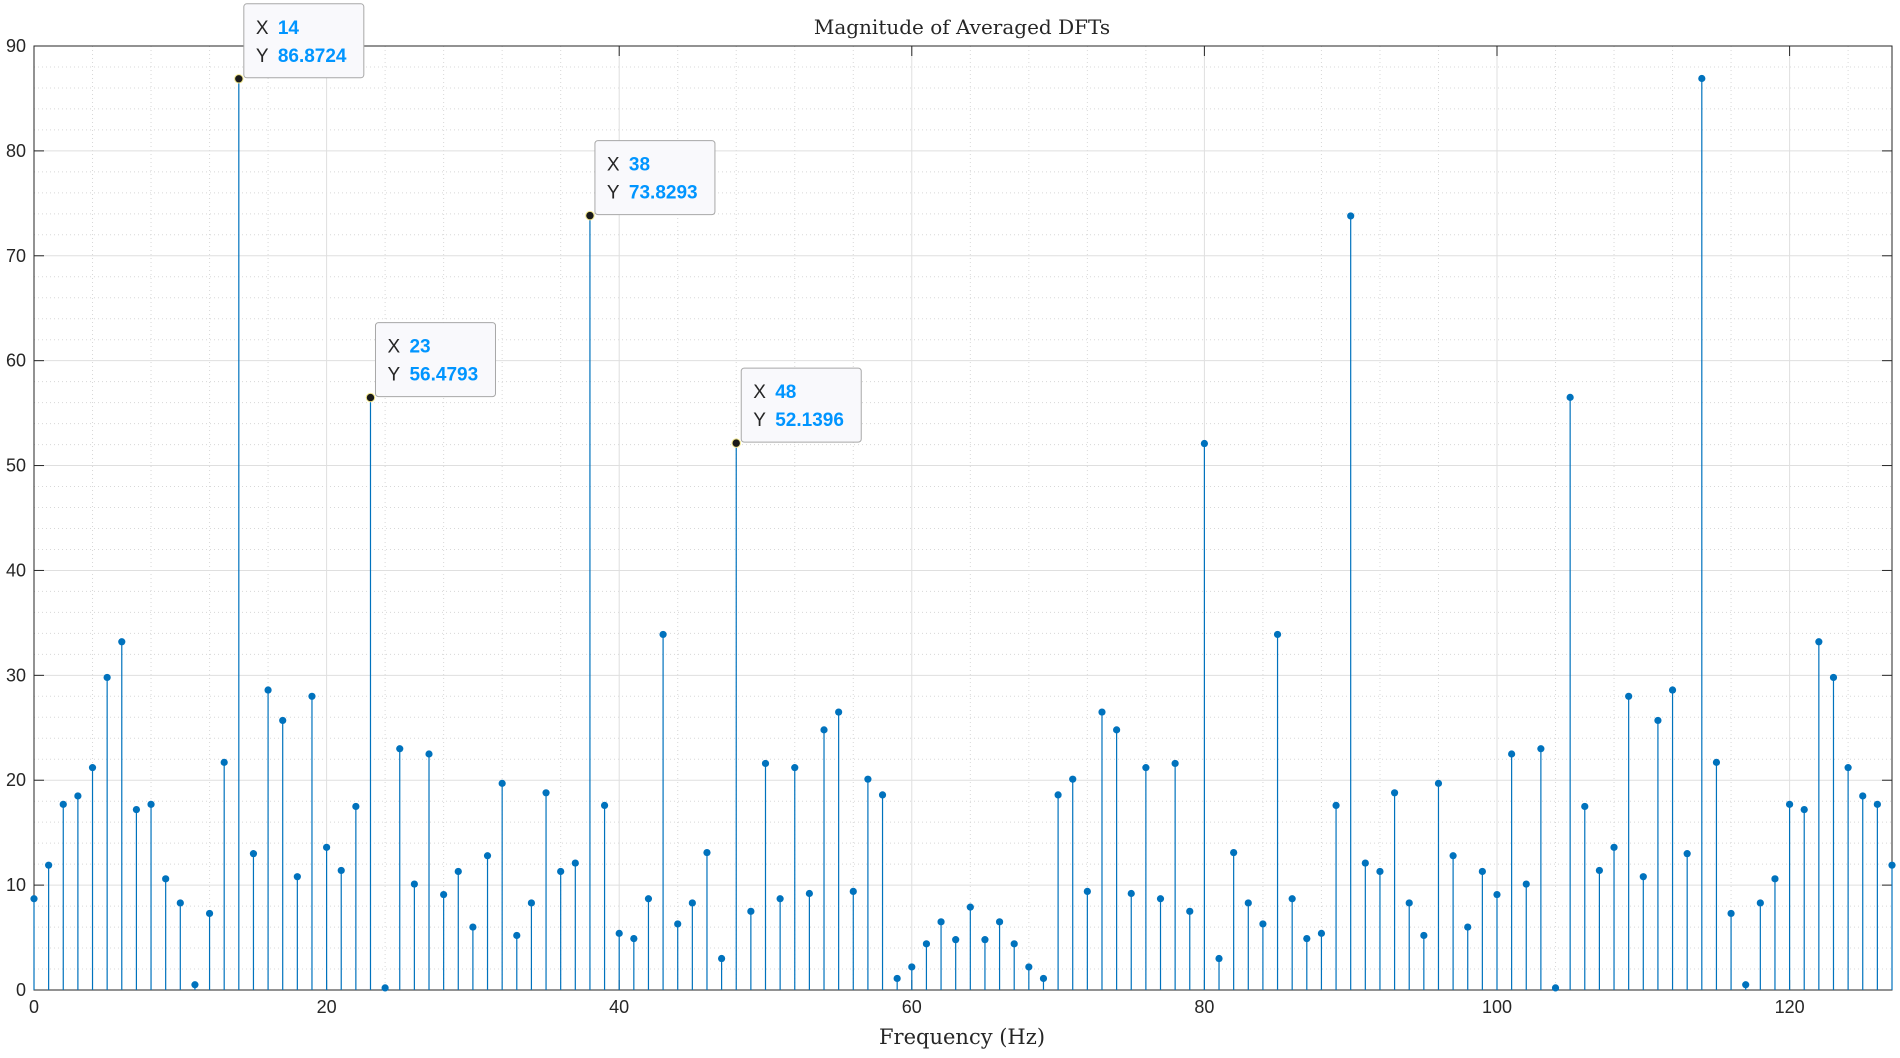 Image resolution: width=1900 pixels, height=1058 pixels. Describe the element at coordinates (419, 347) in the screenshot. I see `datatip-x-value: 23` at that location.